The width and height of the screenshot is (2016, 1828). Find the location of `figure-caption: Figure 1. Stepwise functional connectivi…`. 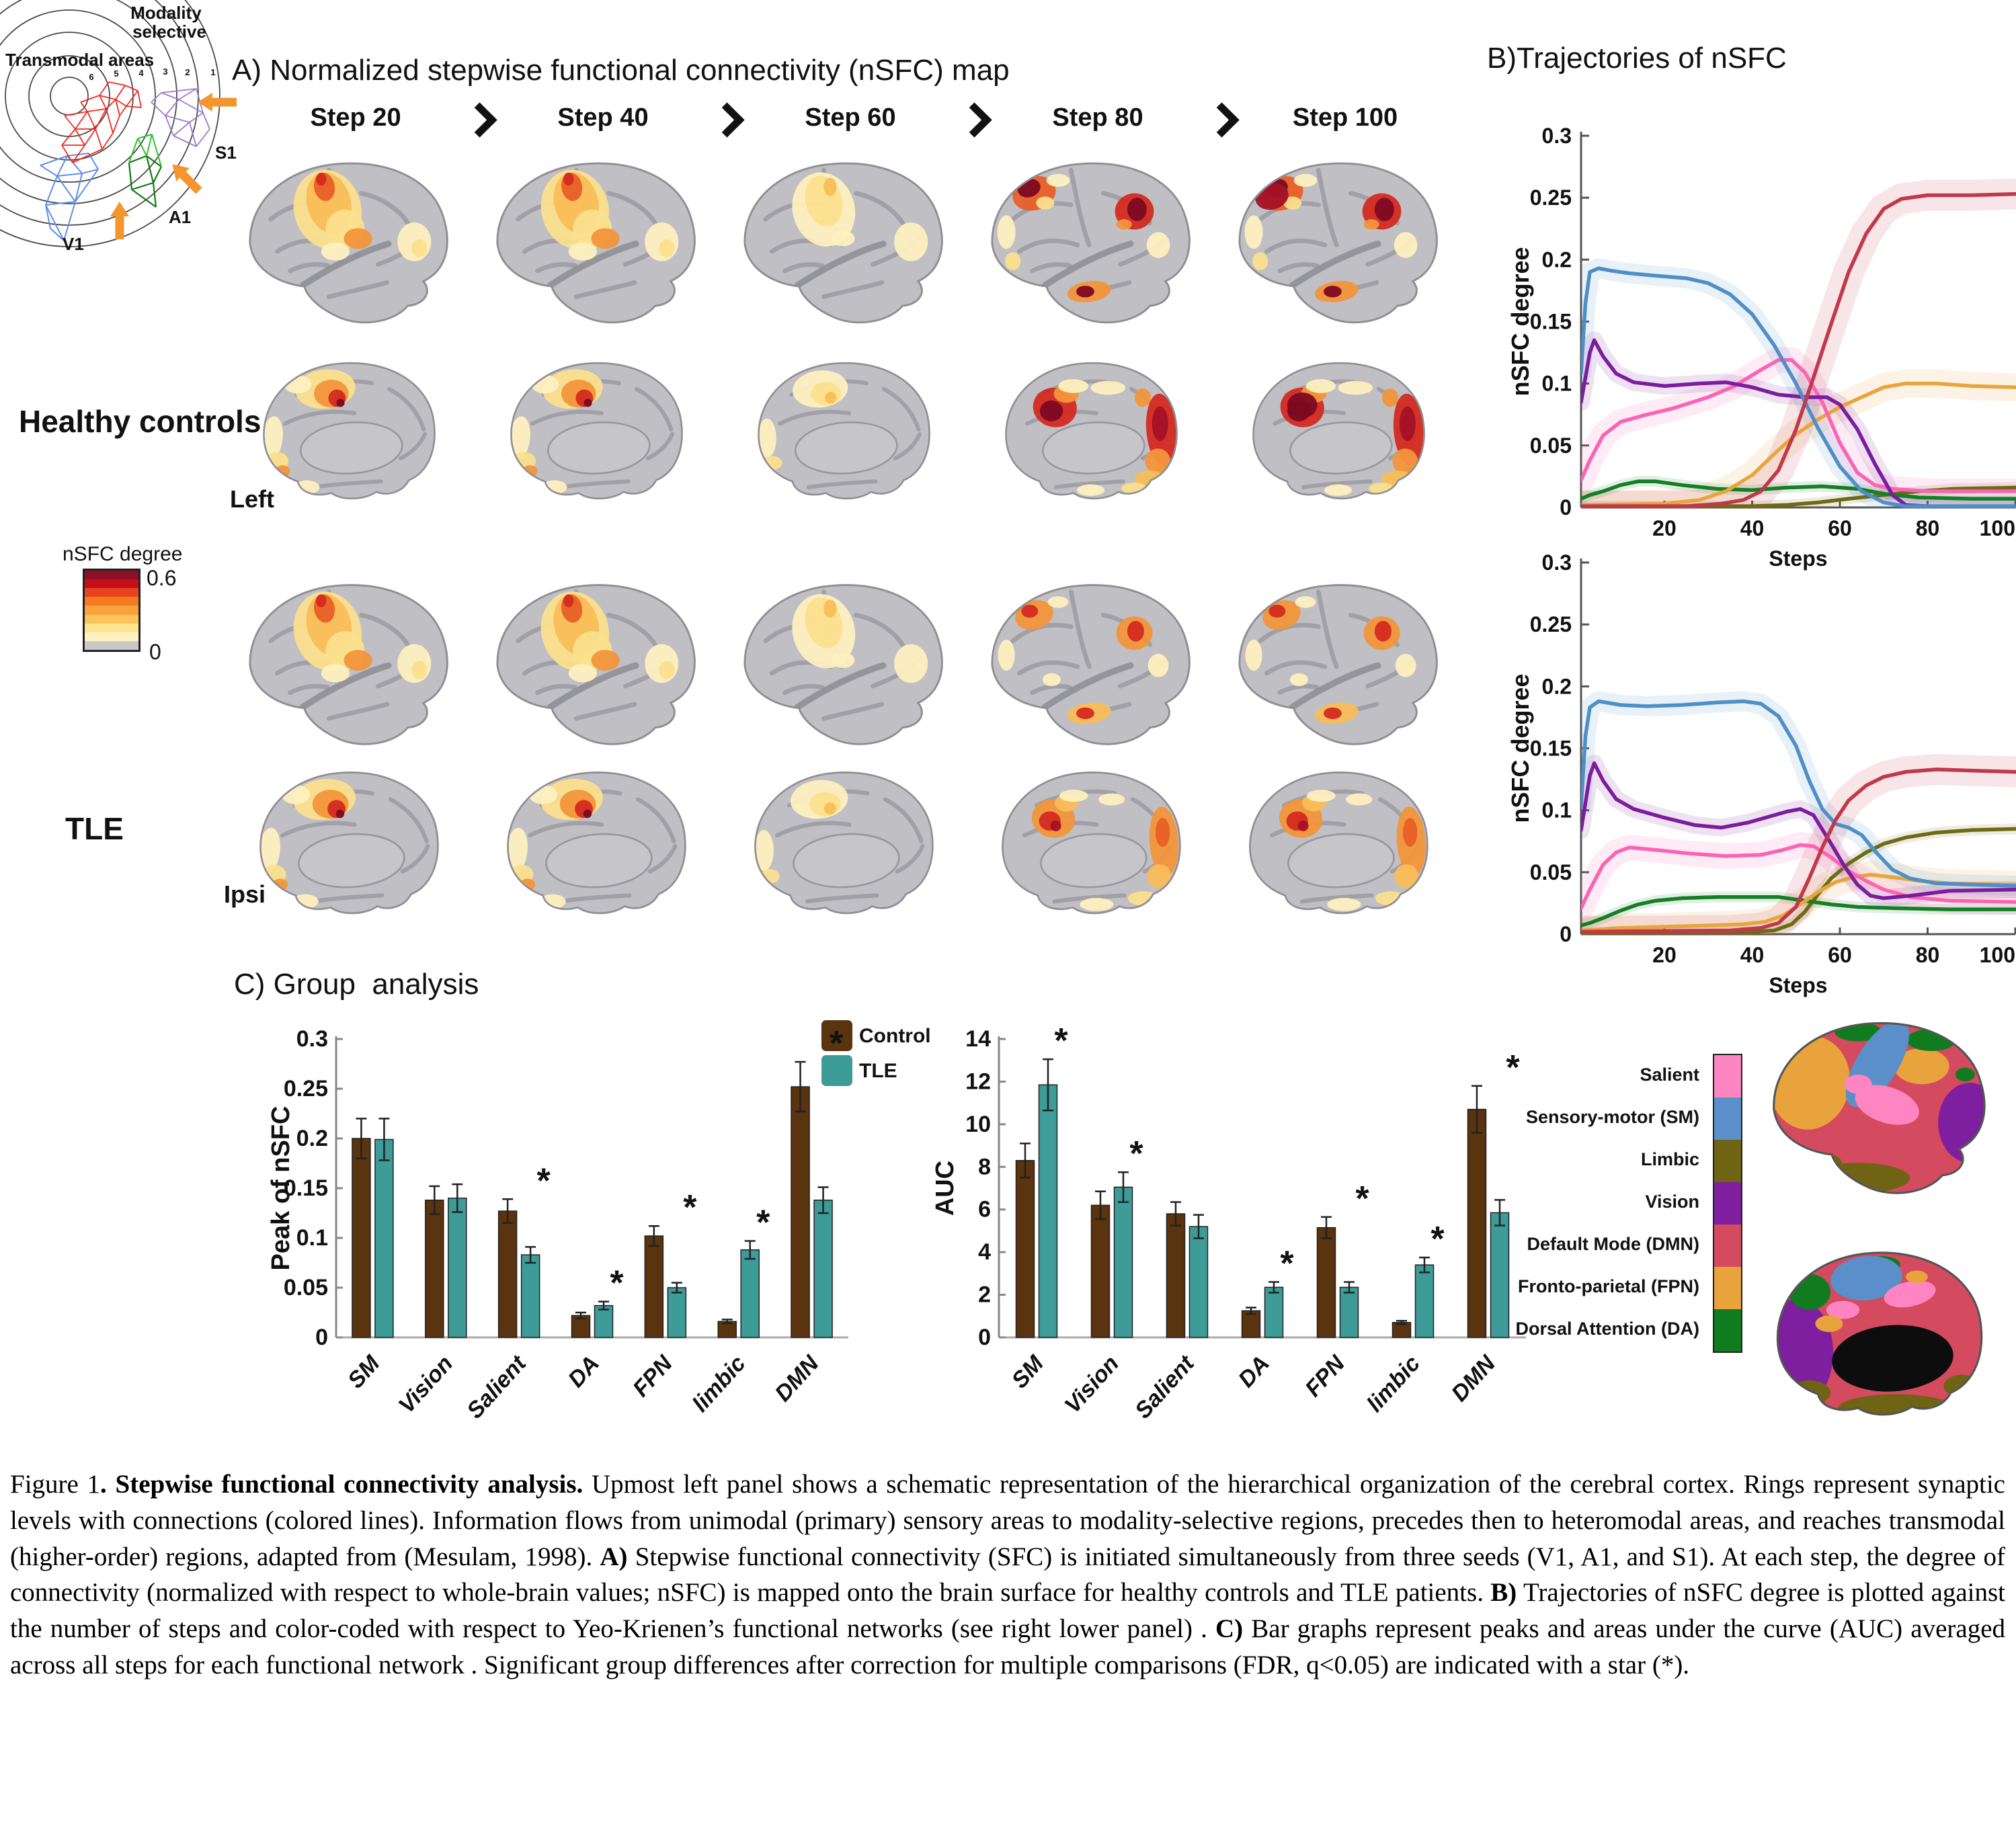

figure-caption: Figure 1. Stepwise functional connectivi… is located at coordinates (1007, 1575).